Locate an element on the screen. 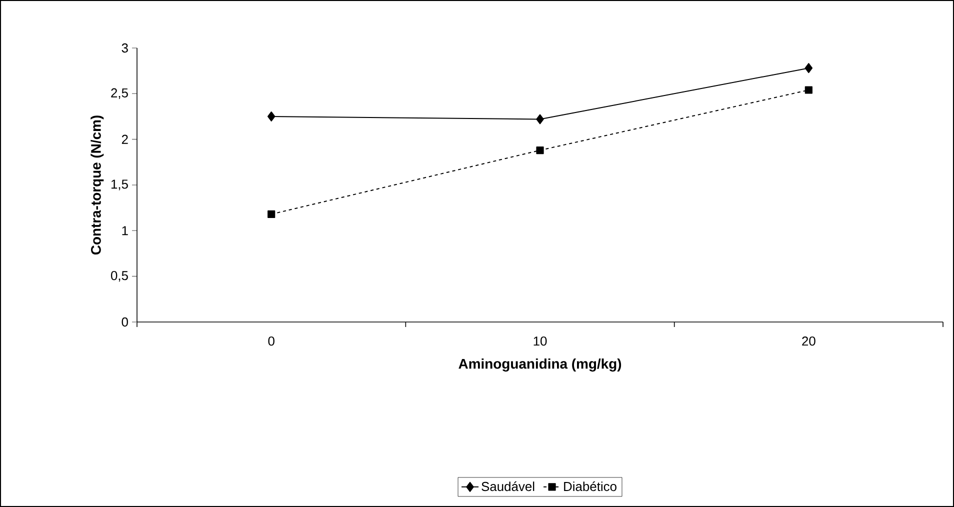 This screenshot has width=954, height=507. y-axis-title: Contra-torque (N/cm) is located at coordinates (97, 185).